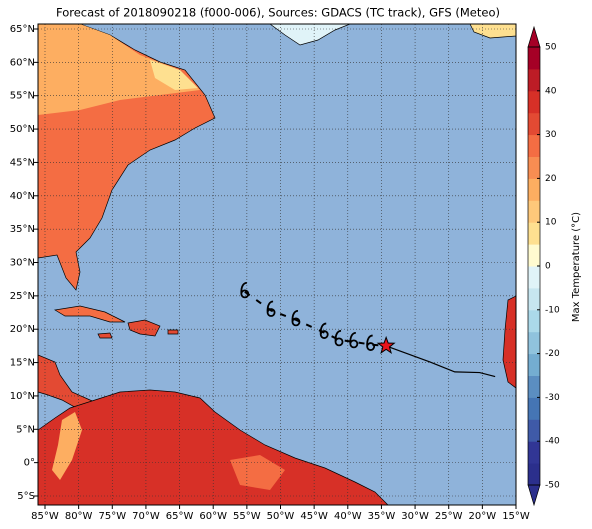  What do you see at coordinates (516, 516) in the screenshot?
I see `x-tick-label: 15°W` at bounding box center [516, 516].